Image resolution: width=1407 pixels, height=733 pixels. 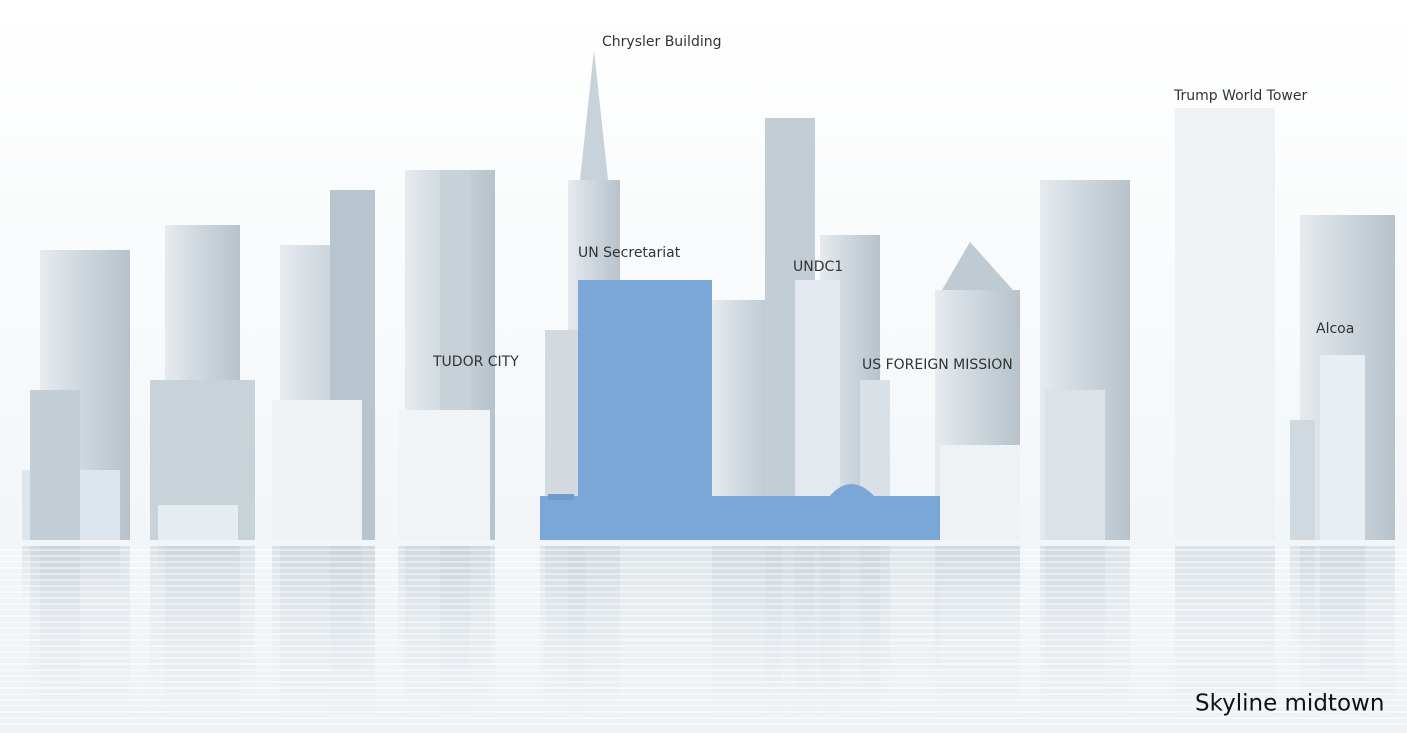 What do you see at coordinates (740, 518) in the screenshot?
I see `un-low-block` at bounding box center [740, 518].